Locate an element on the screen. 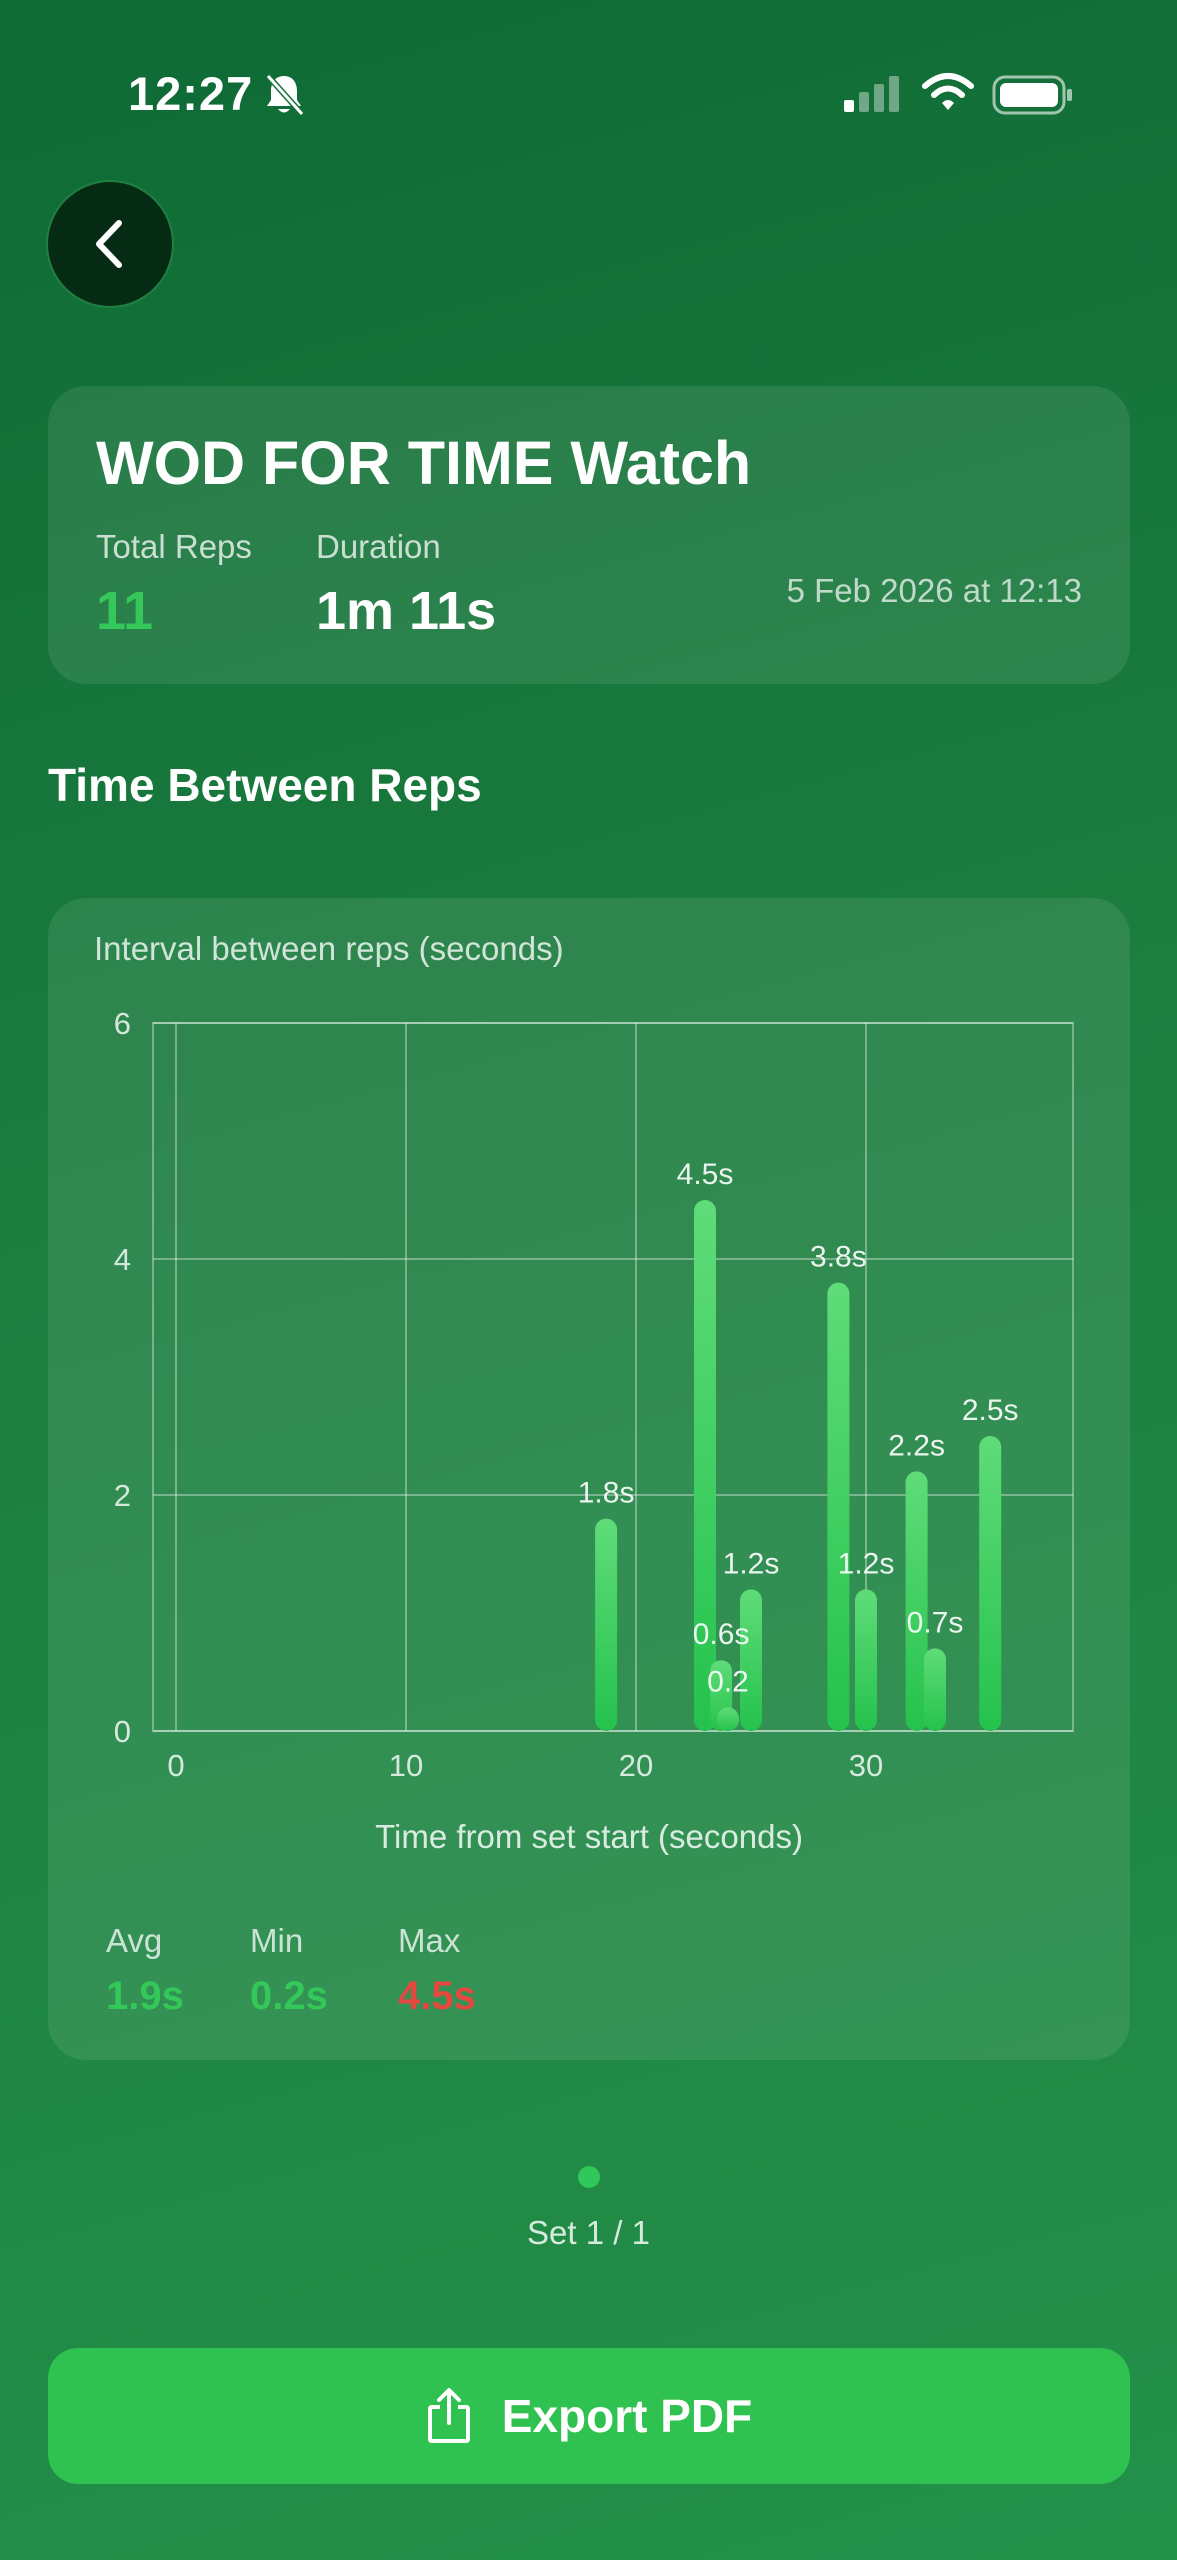  chart-caption: Interval between reps (seconds) is located at coordinates (329, 948).